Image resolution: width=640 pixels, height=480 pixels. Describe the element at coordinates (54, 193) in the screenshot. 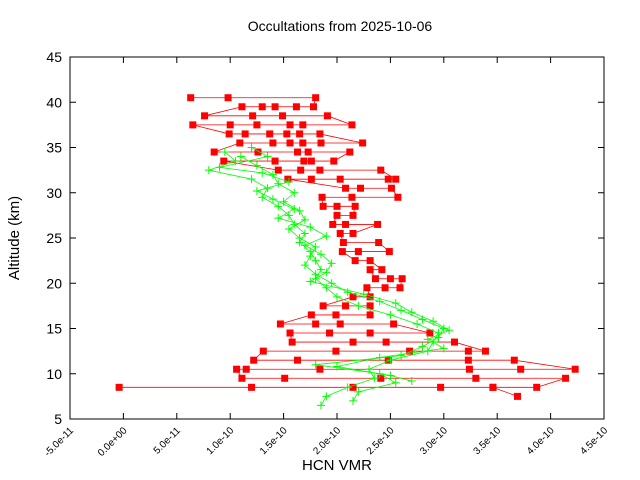

I see `y-tick-label: 30` at that location.